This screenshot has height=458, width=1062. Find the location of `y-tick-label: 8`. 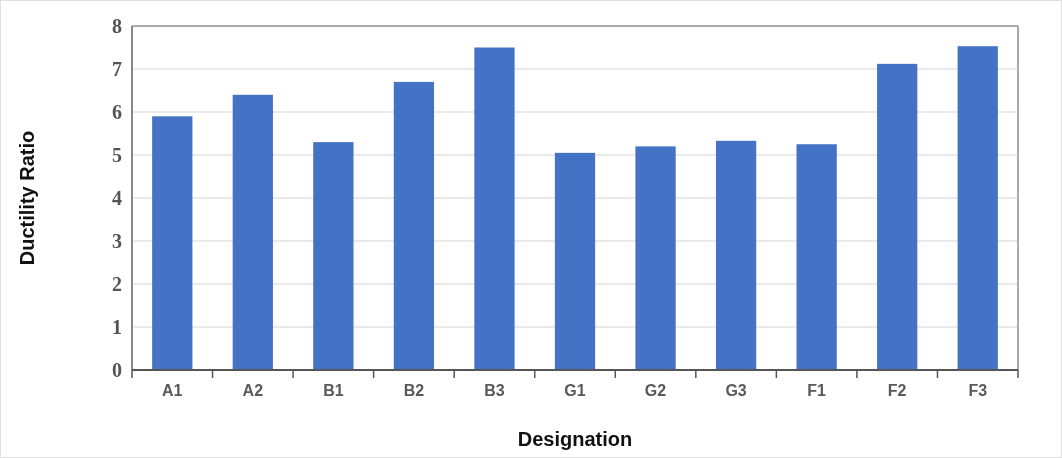

y-tick-label: 8 is located at coordinates (117, 26).